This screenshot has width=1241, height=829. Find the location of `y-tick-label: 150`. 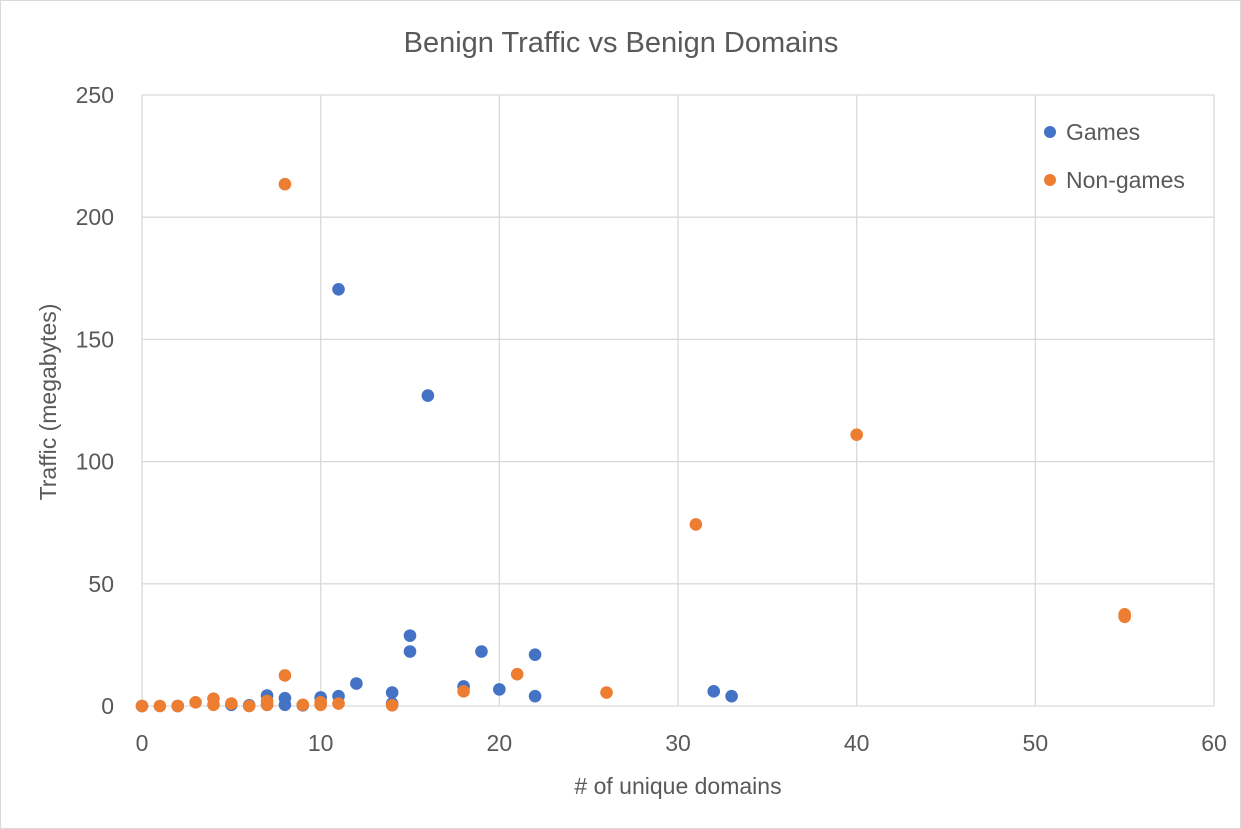

y-tick-label: 150 is located at coordinates (95, 339).